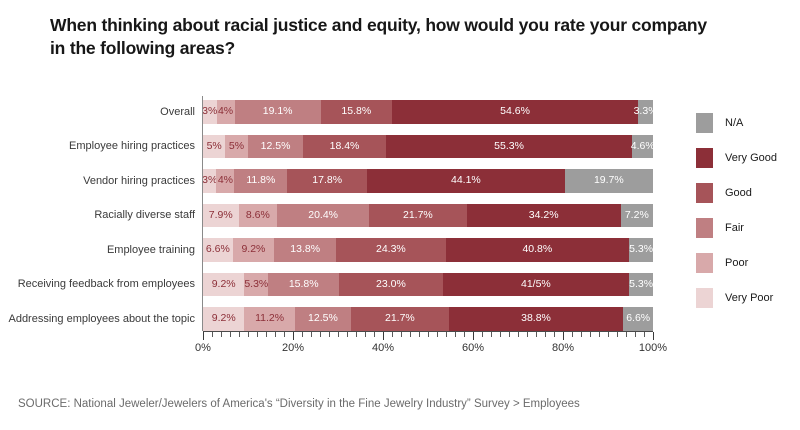 Image resolution: width=800 pixels, height=430 pixels. What do you see at coordinates (143, 48) in the screenshot?
I see `chart-title-line-2: in the following areas?` at bounding box center [143, 48].